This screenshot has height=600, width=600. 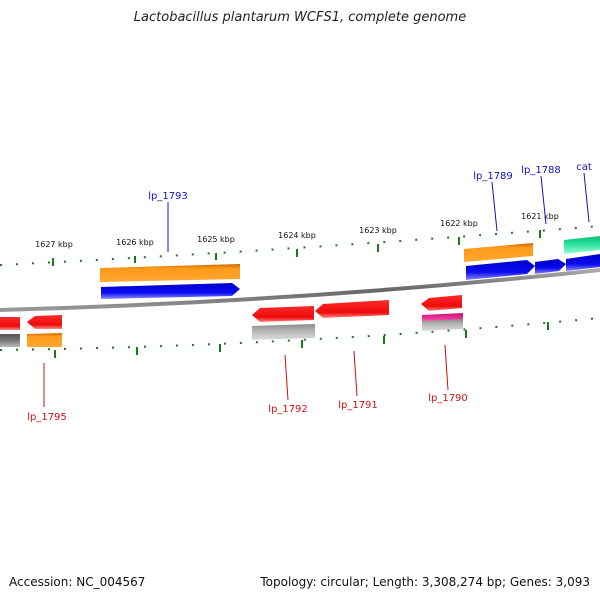 What do you see at coordinates (541, 170) in the screenshot?
I see `gene-label-lp-1788: lp_1788` at bounding box center [541, 170].